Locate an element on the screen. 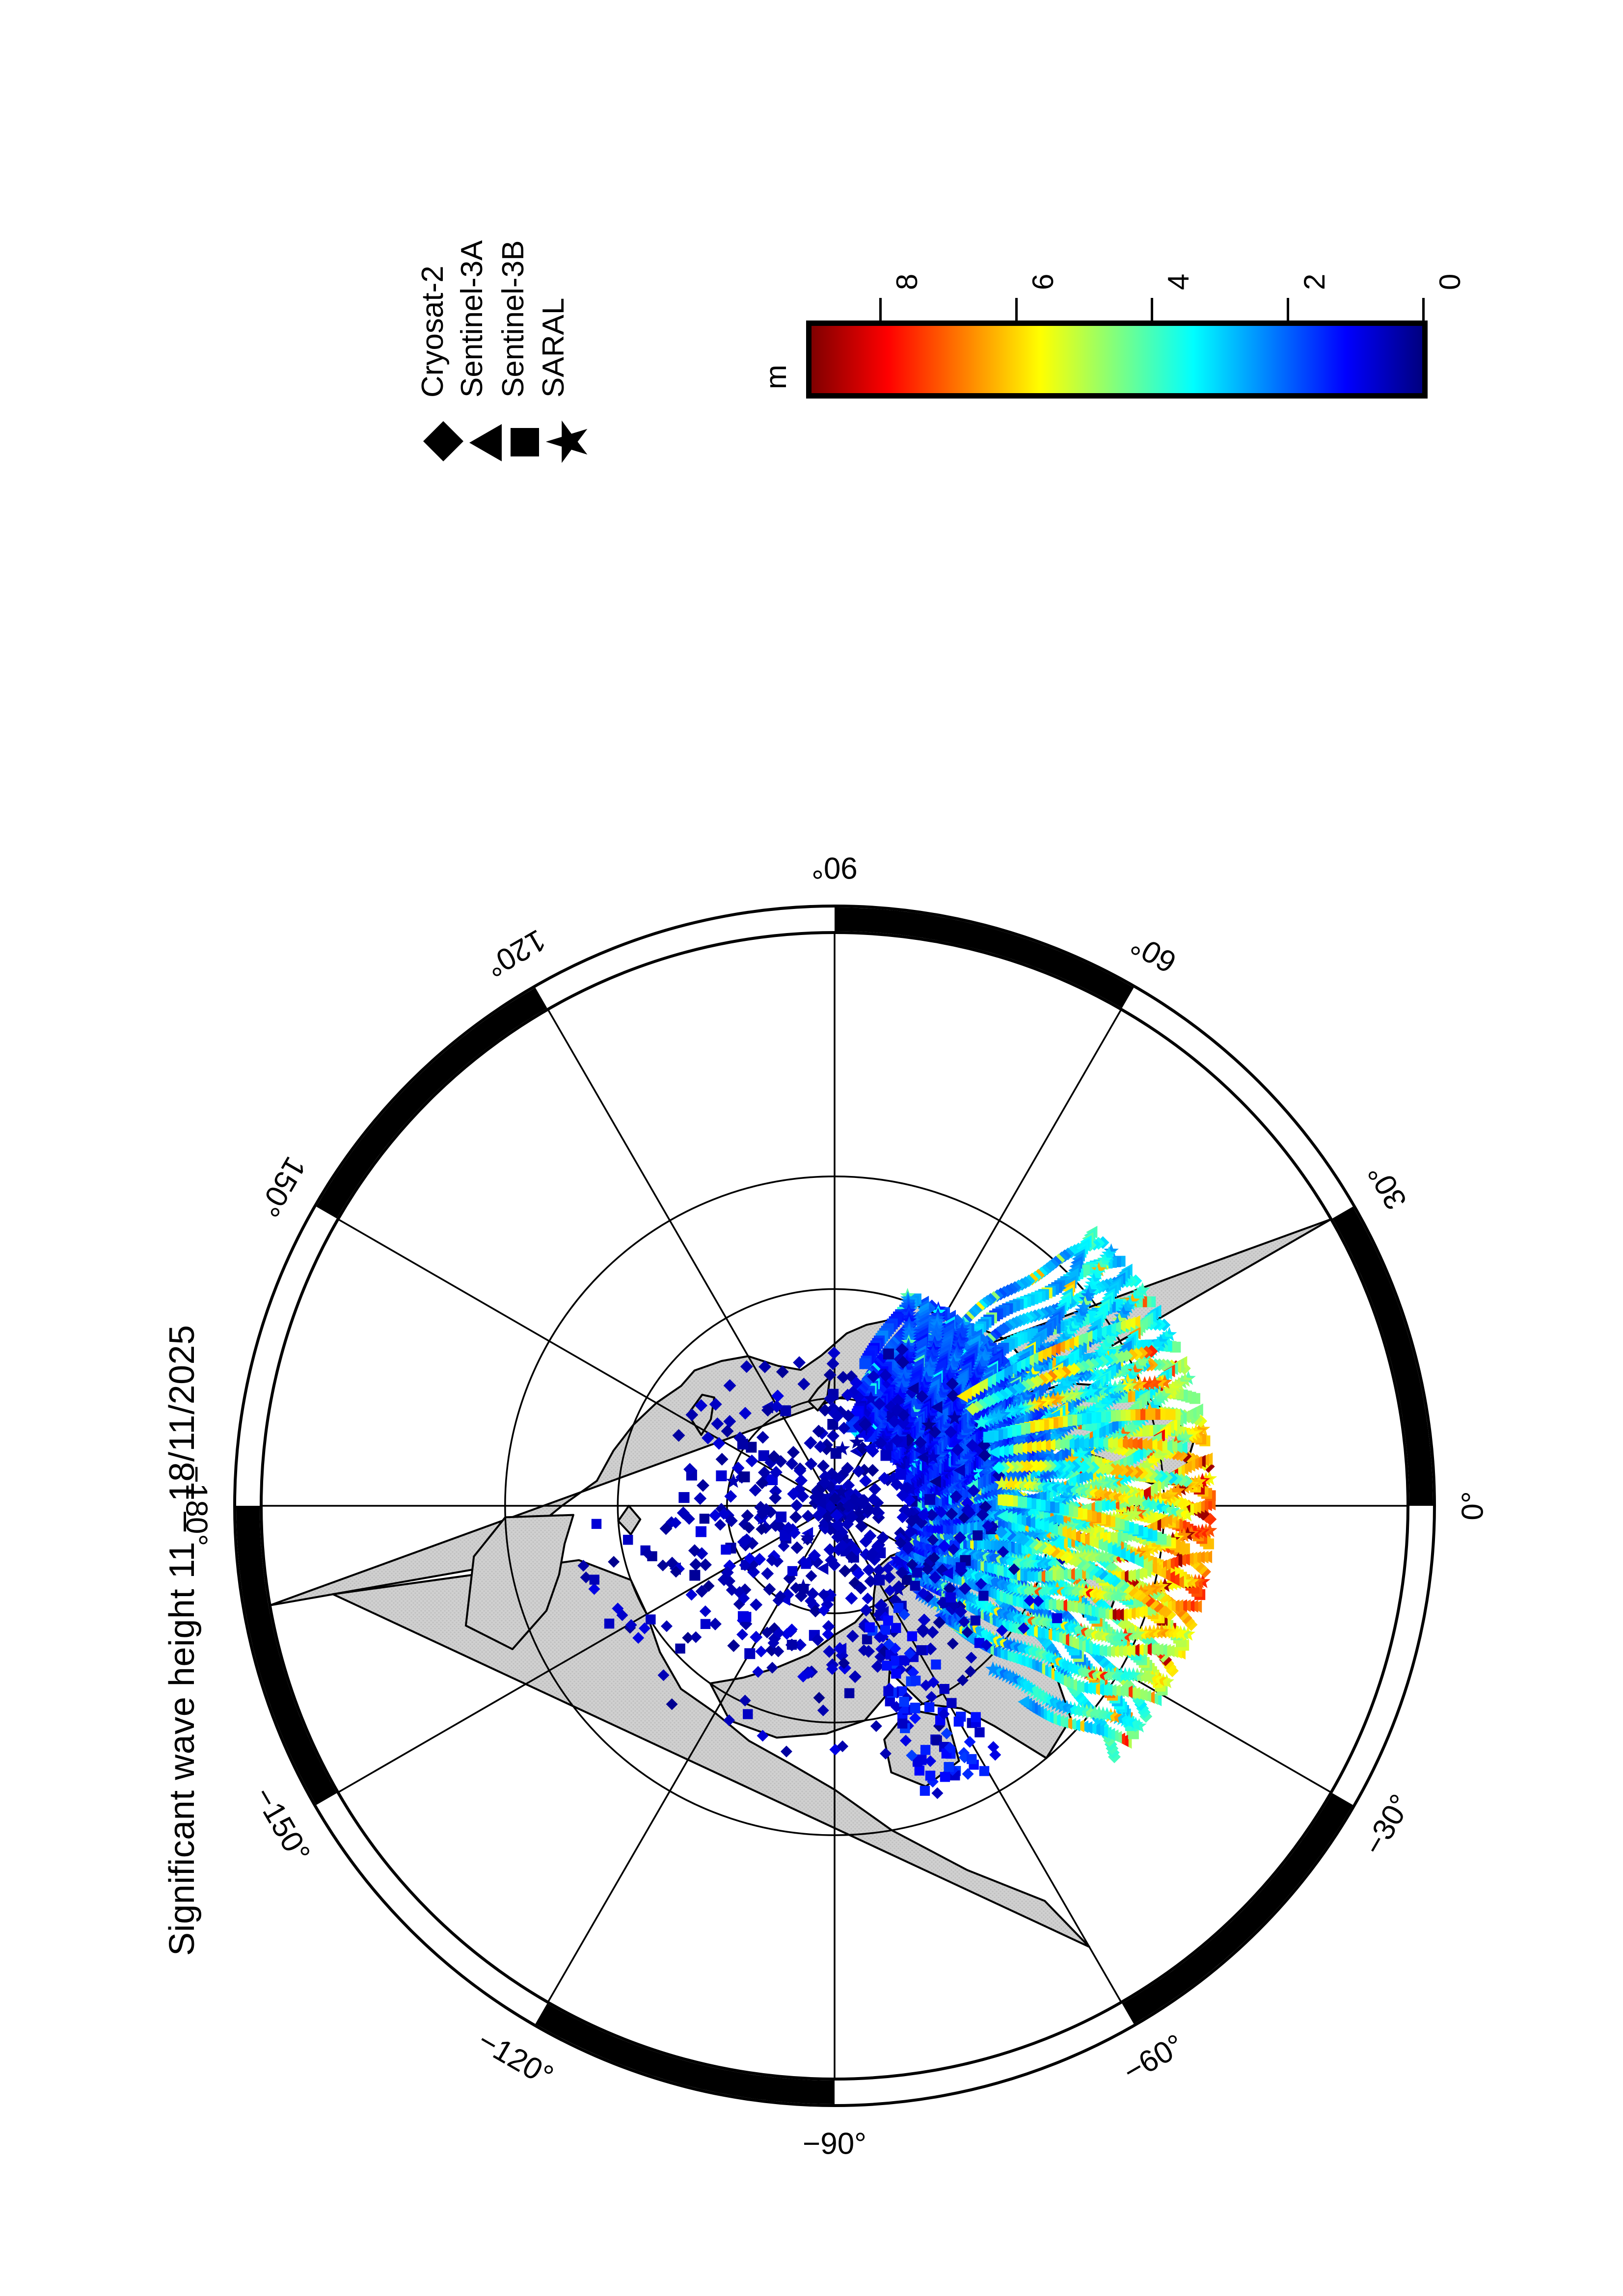 Image resolution: width=1623 pixels, height=2296 pixels. legend-label-cryosat-2: Cryosat-2 is located at coordinates (433, 332).